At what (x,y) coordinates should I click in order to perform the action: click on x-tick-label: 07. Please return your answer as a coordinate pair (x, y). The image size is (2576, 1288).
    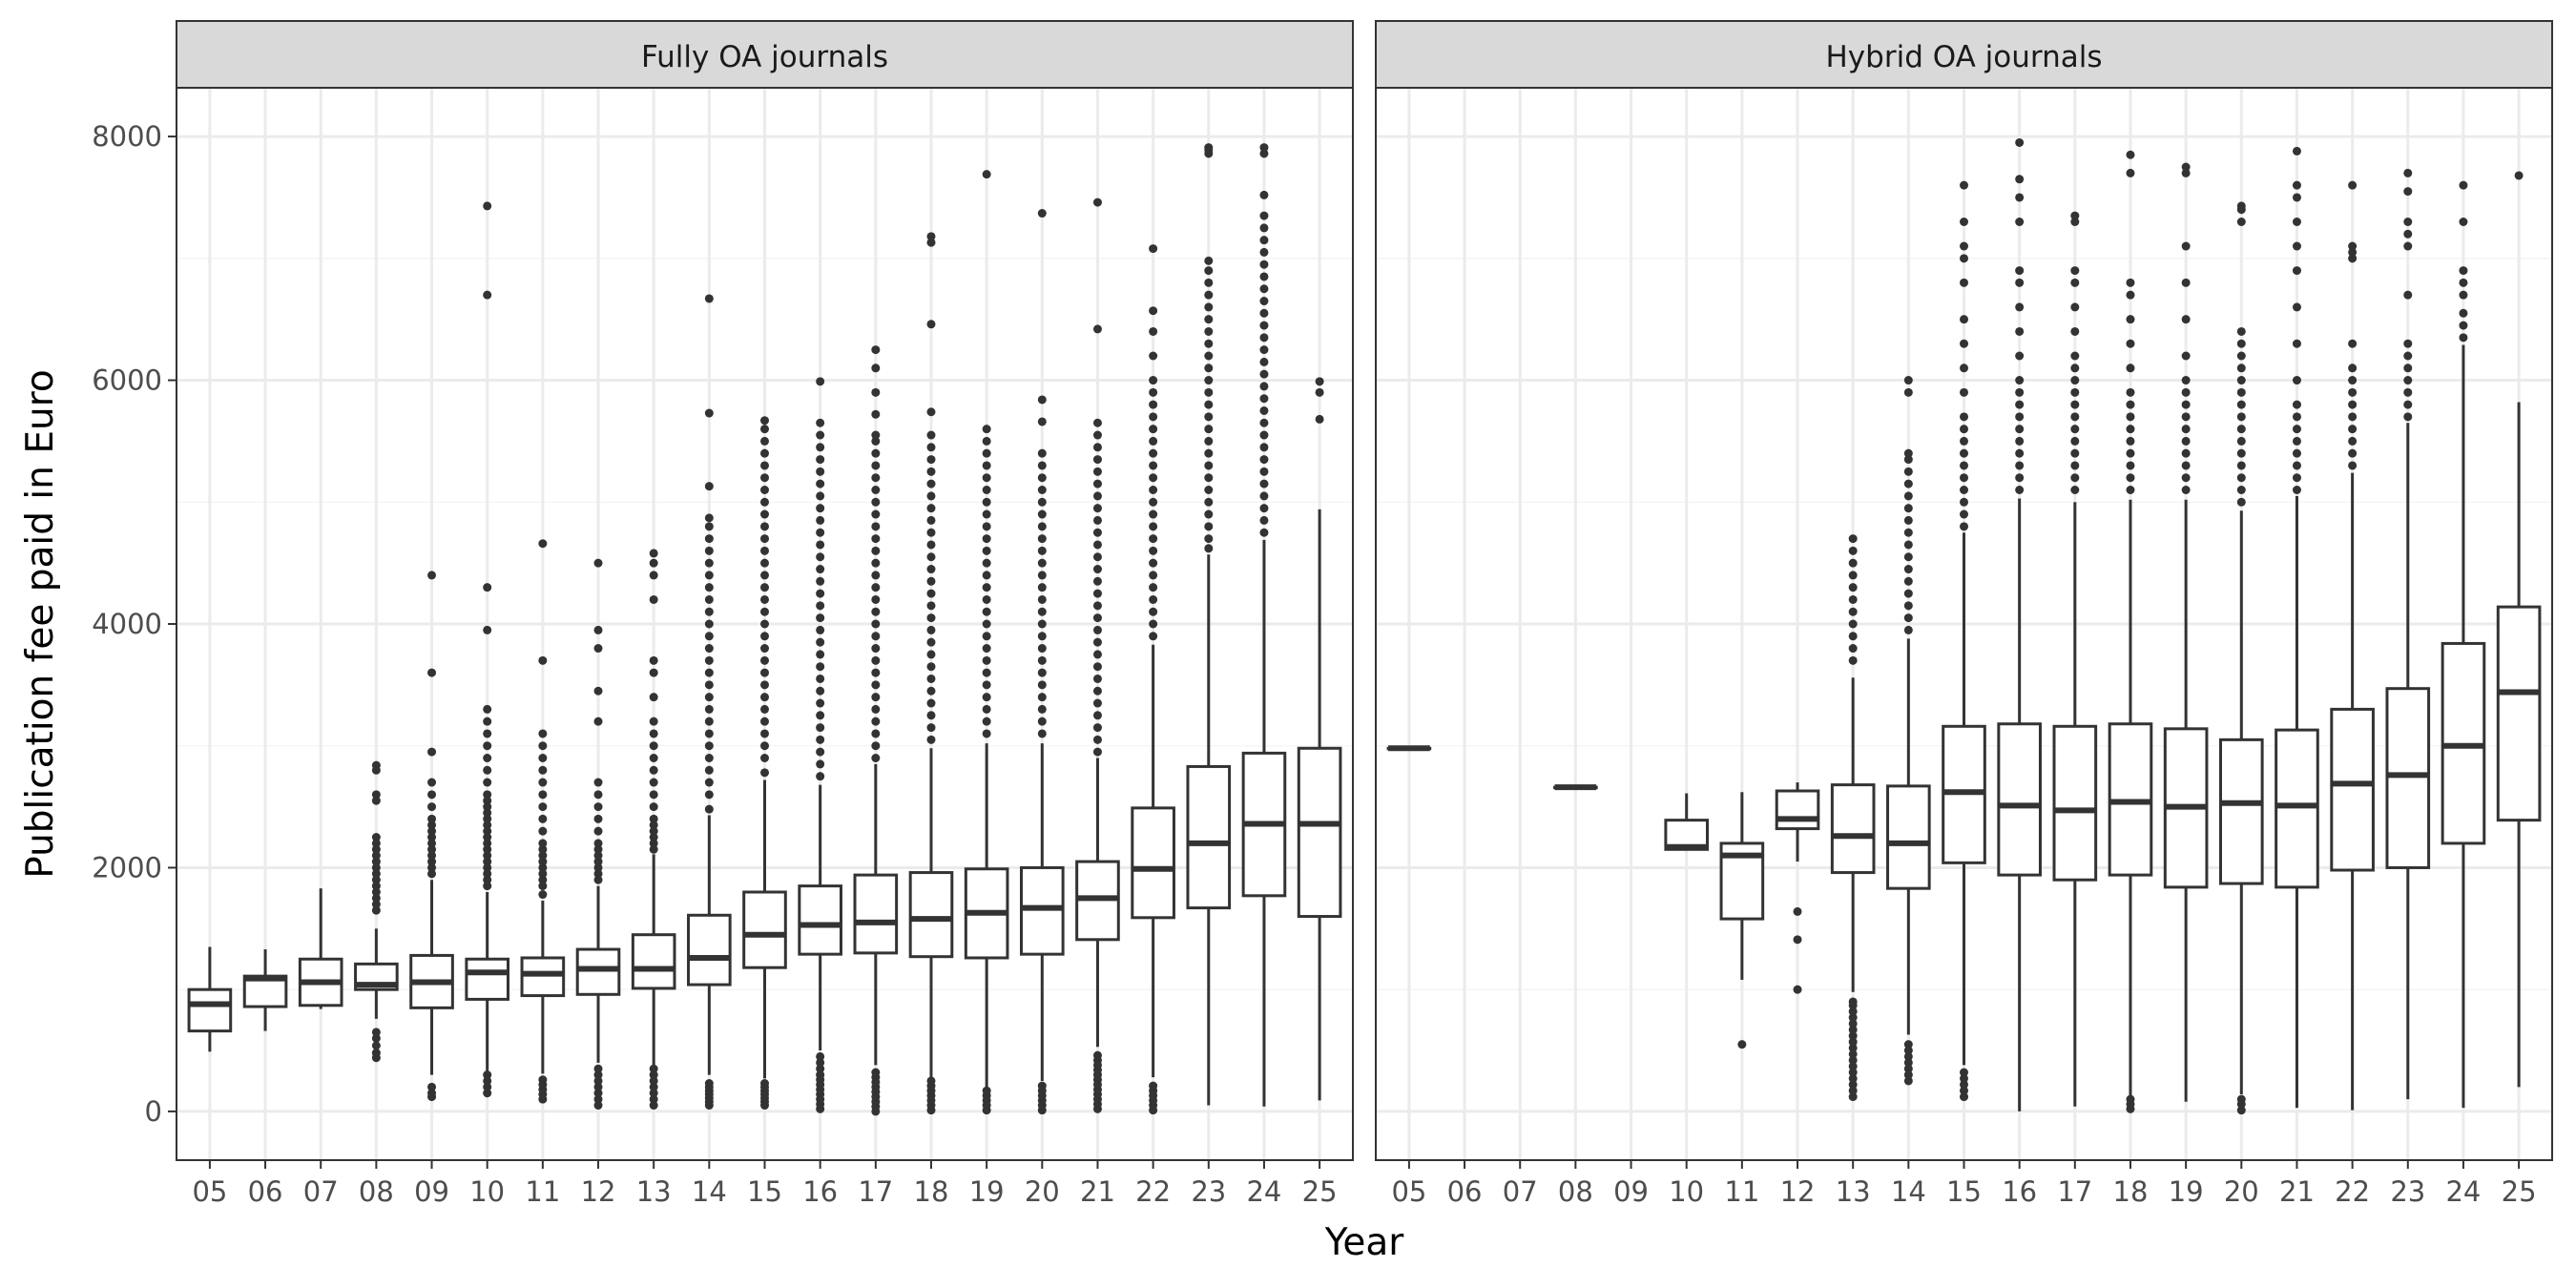
    Looking at the image, I should click on (1520, 1191).